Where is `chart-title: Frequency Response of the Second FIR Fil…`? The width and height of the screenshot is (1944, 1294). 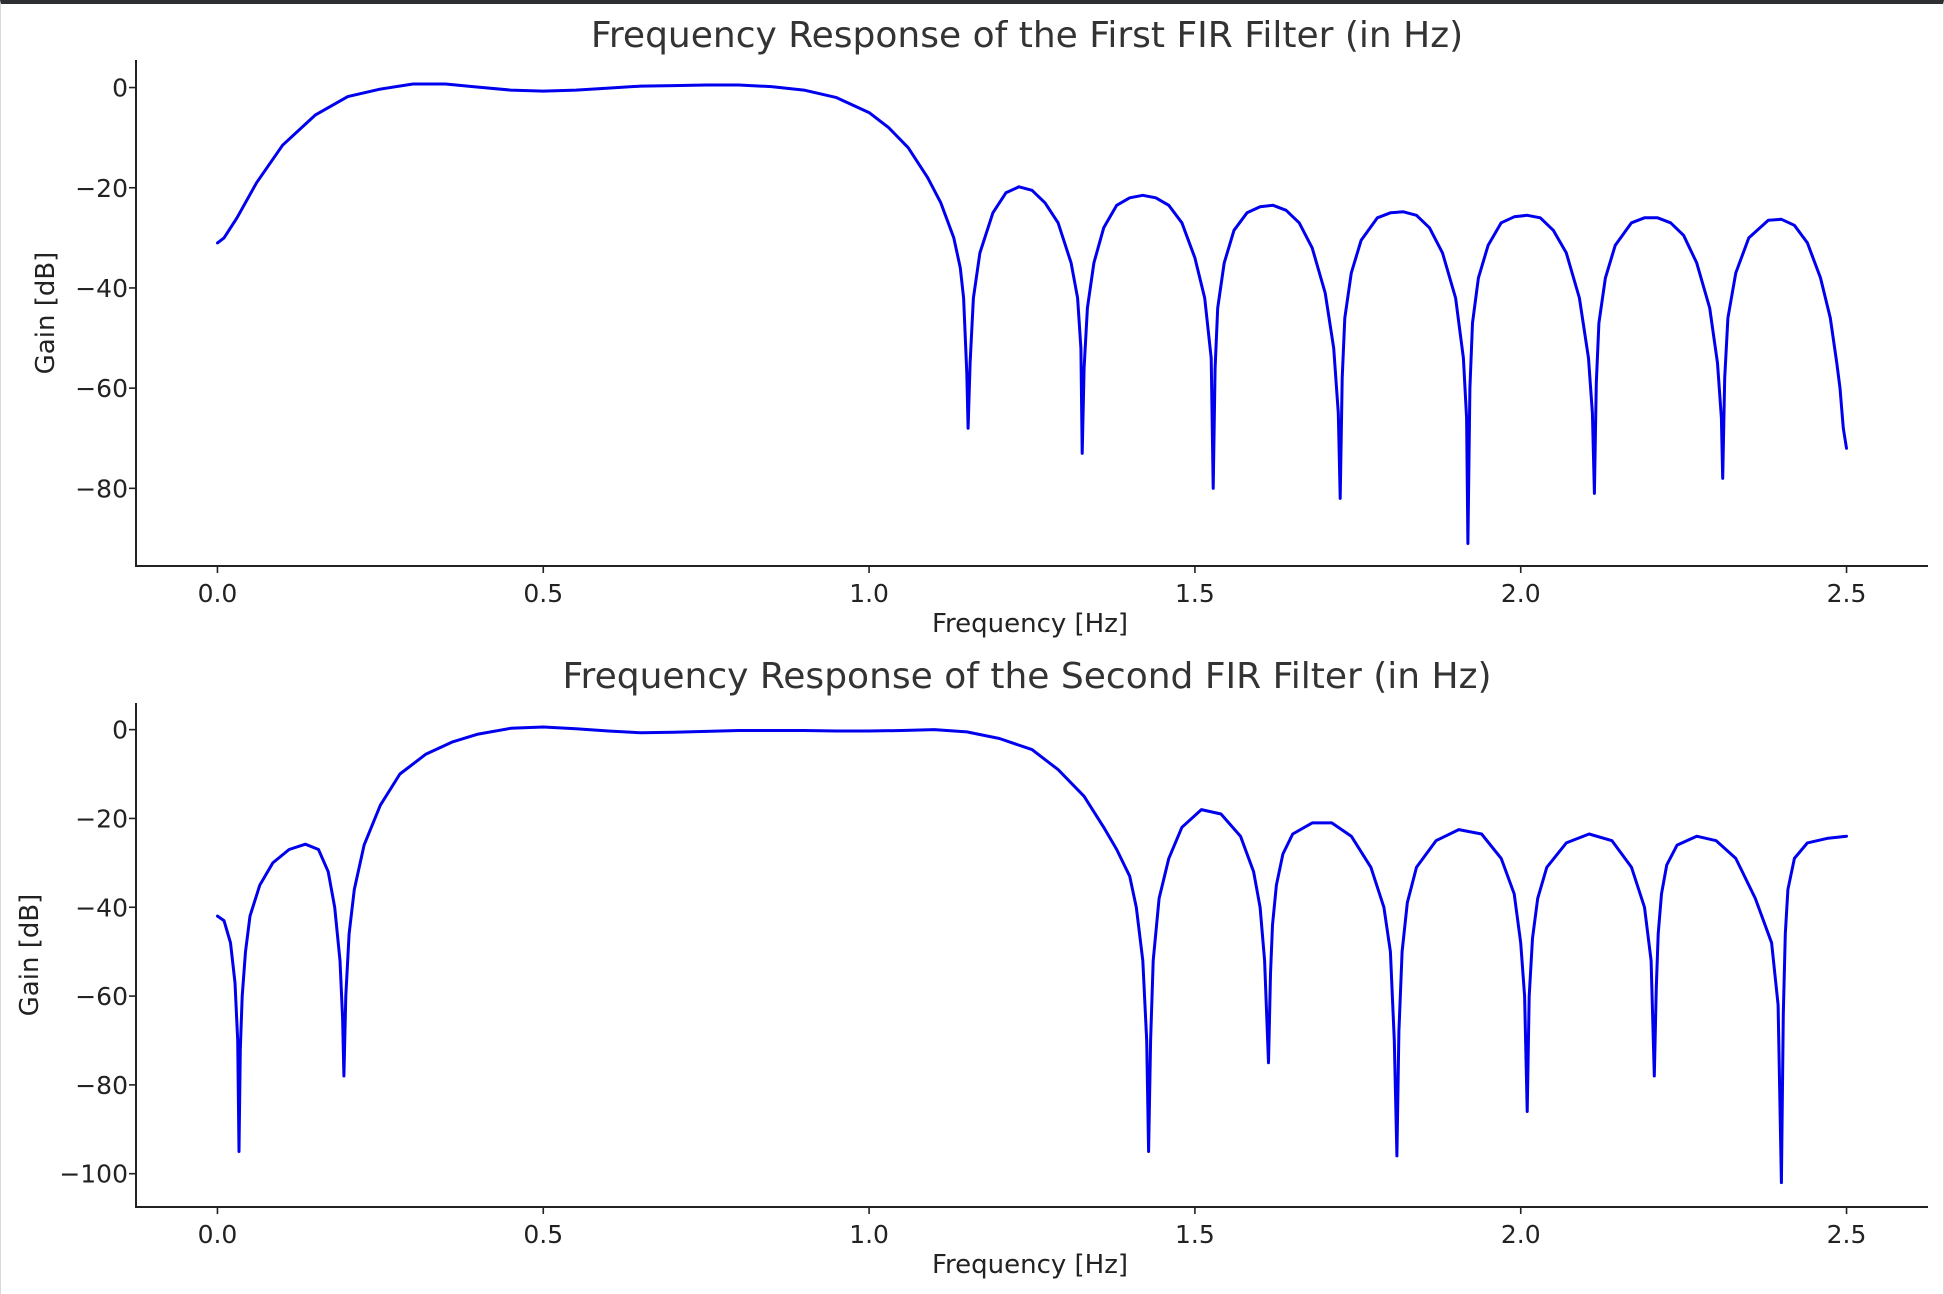
chart-title: Frequency Response of the Second FIR Fil… is located at coordinates (1026, 676).